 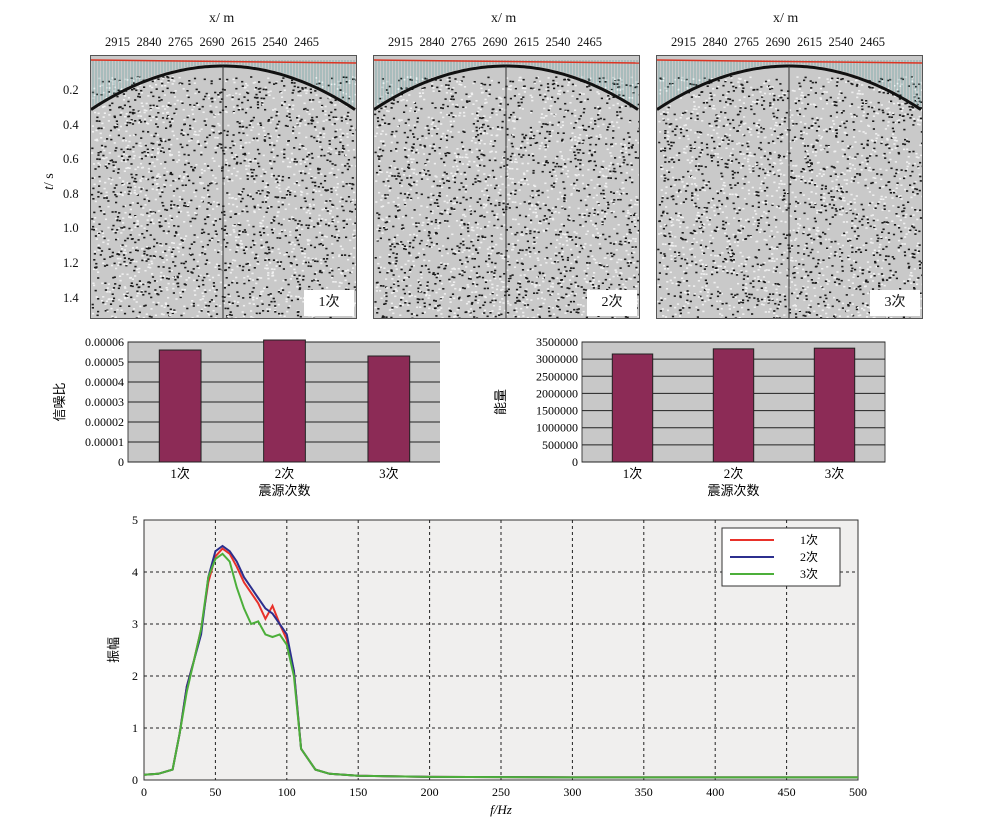 What do you see at coordinates (560, 445) in the screenshot?
I see `y-tick-label: 500000` at bounding box center [560, 445].